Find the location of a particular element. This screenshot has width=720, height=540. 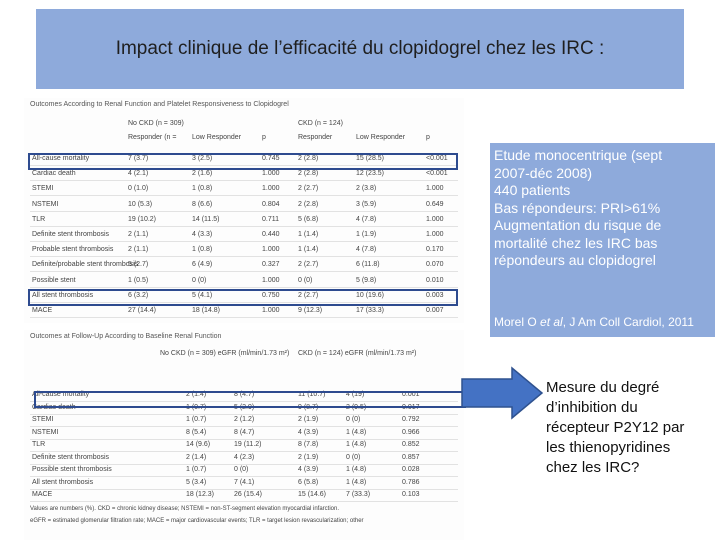

table-cell: 6 (3.2) is located at coordinates (138, 295).